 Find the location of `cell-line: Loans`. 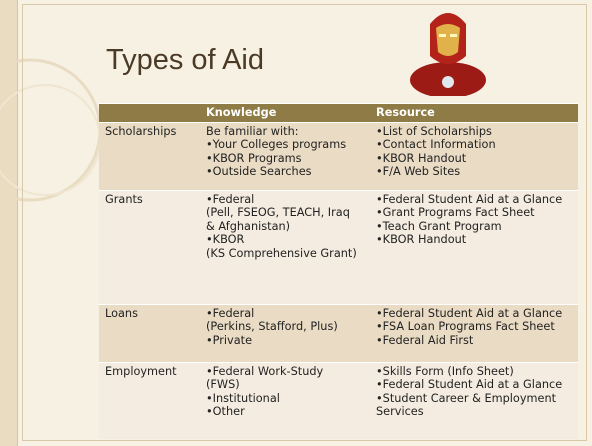

cell-line: Loans is located at coordinates (121, 313).